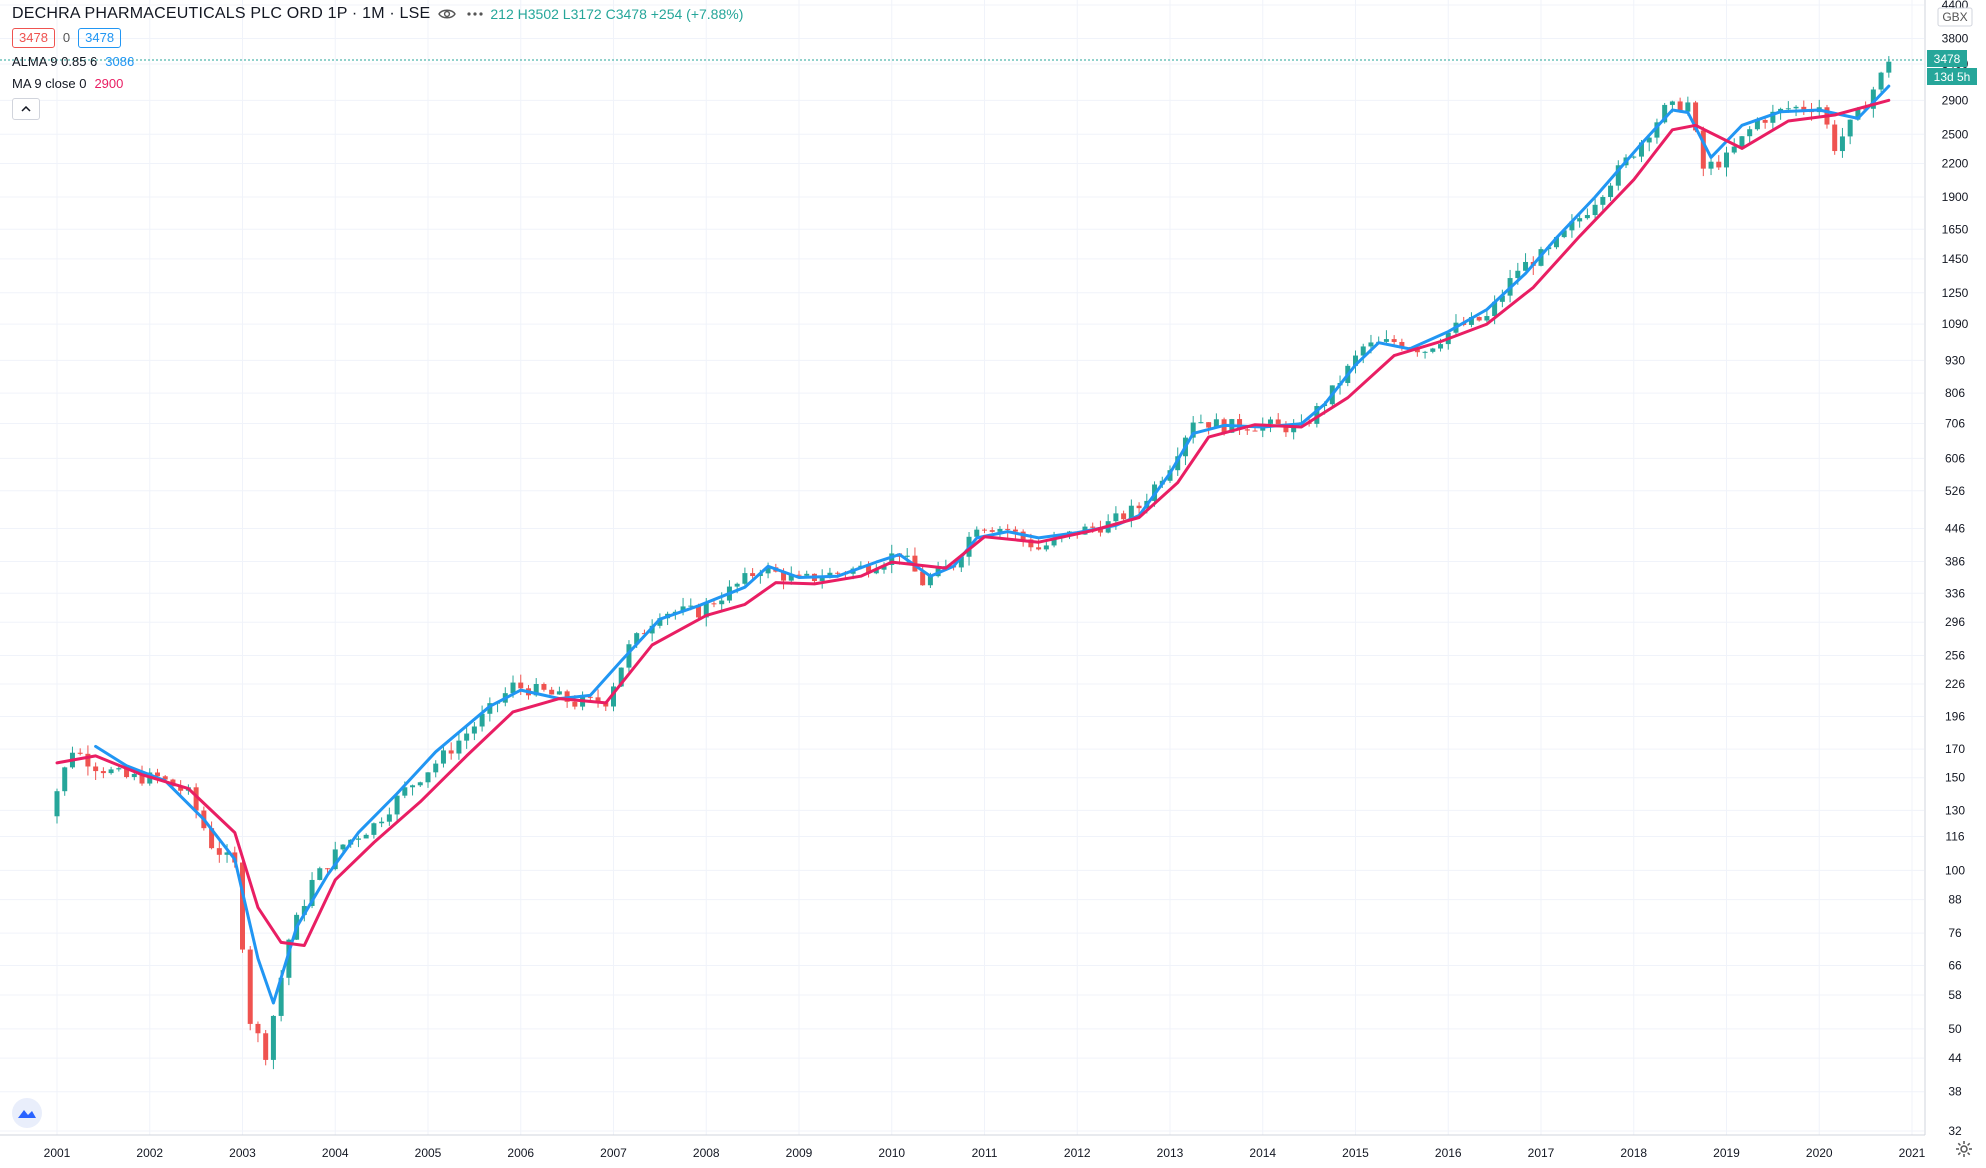  I want to click on wave-logo-icon, so click(27, 1114).